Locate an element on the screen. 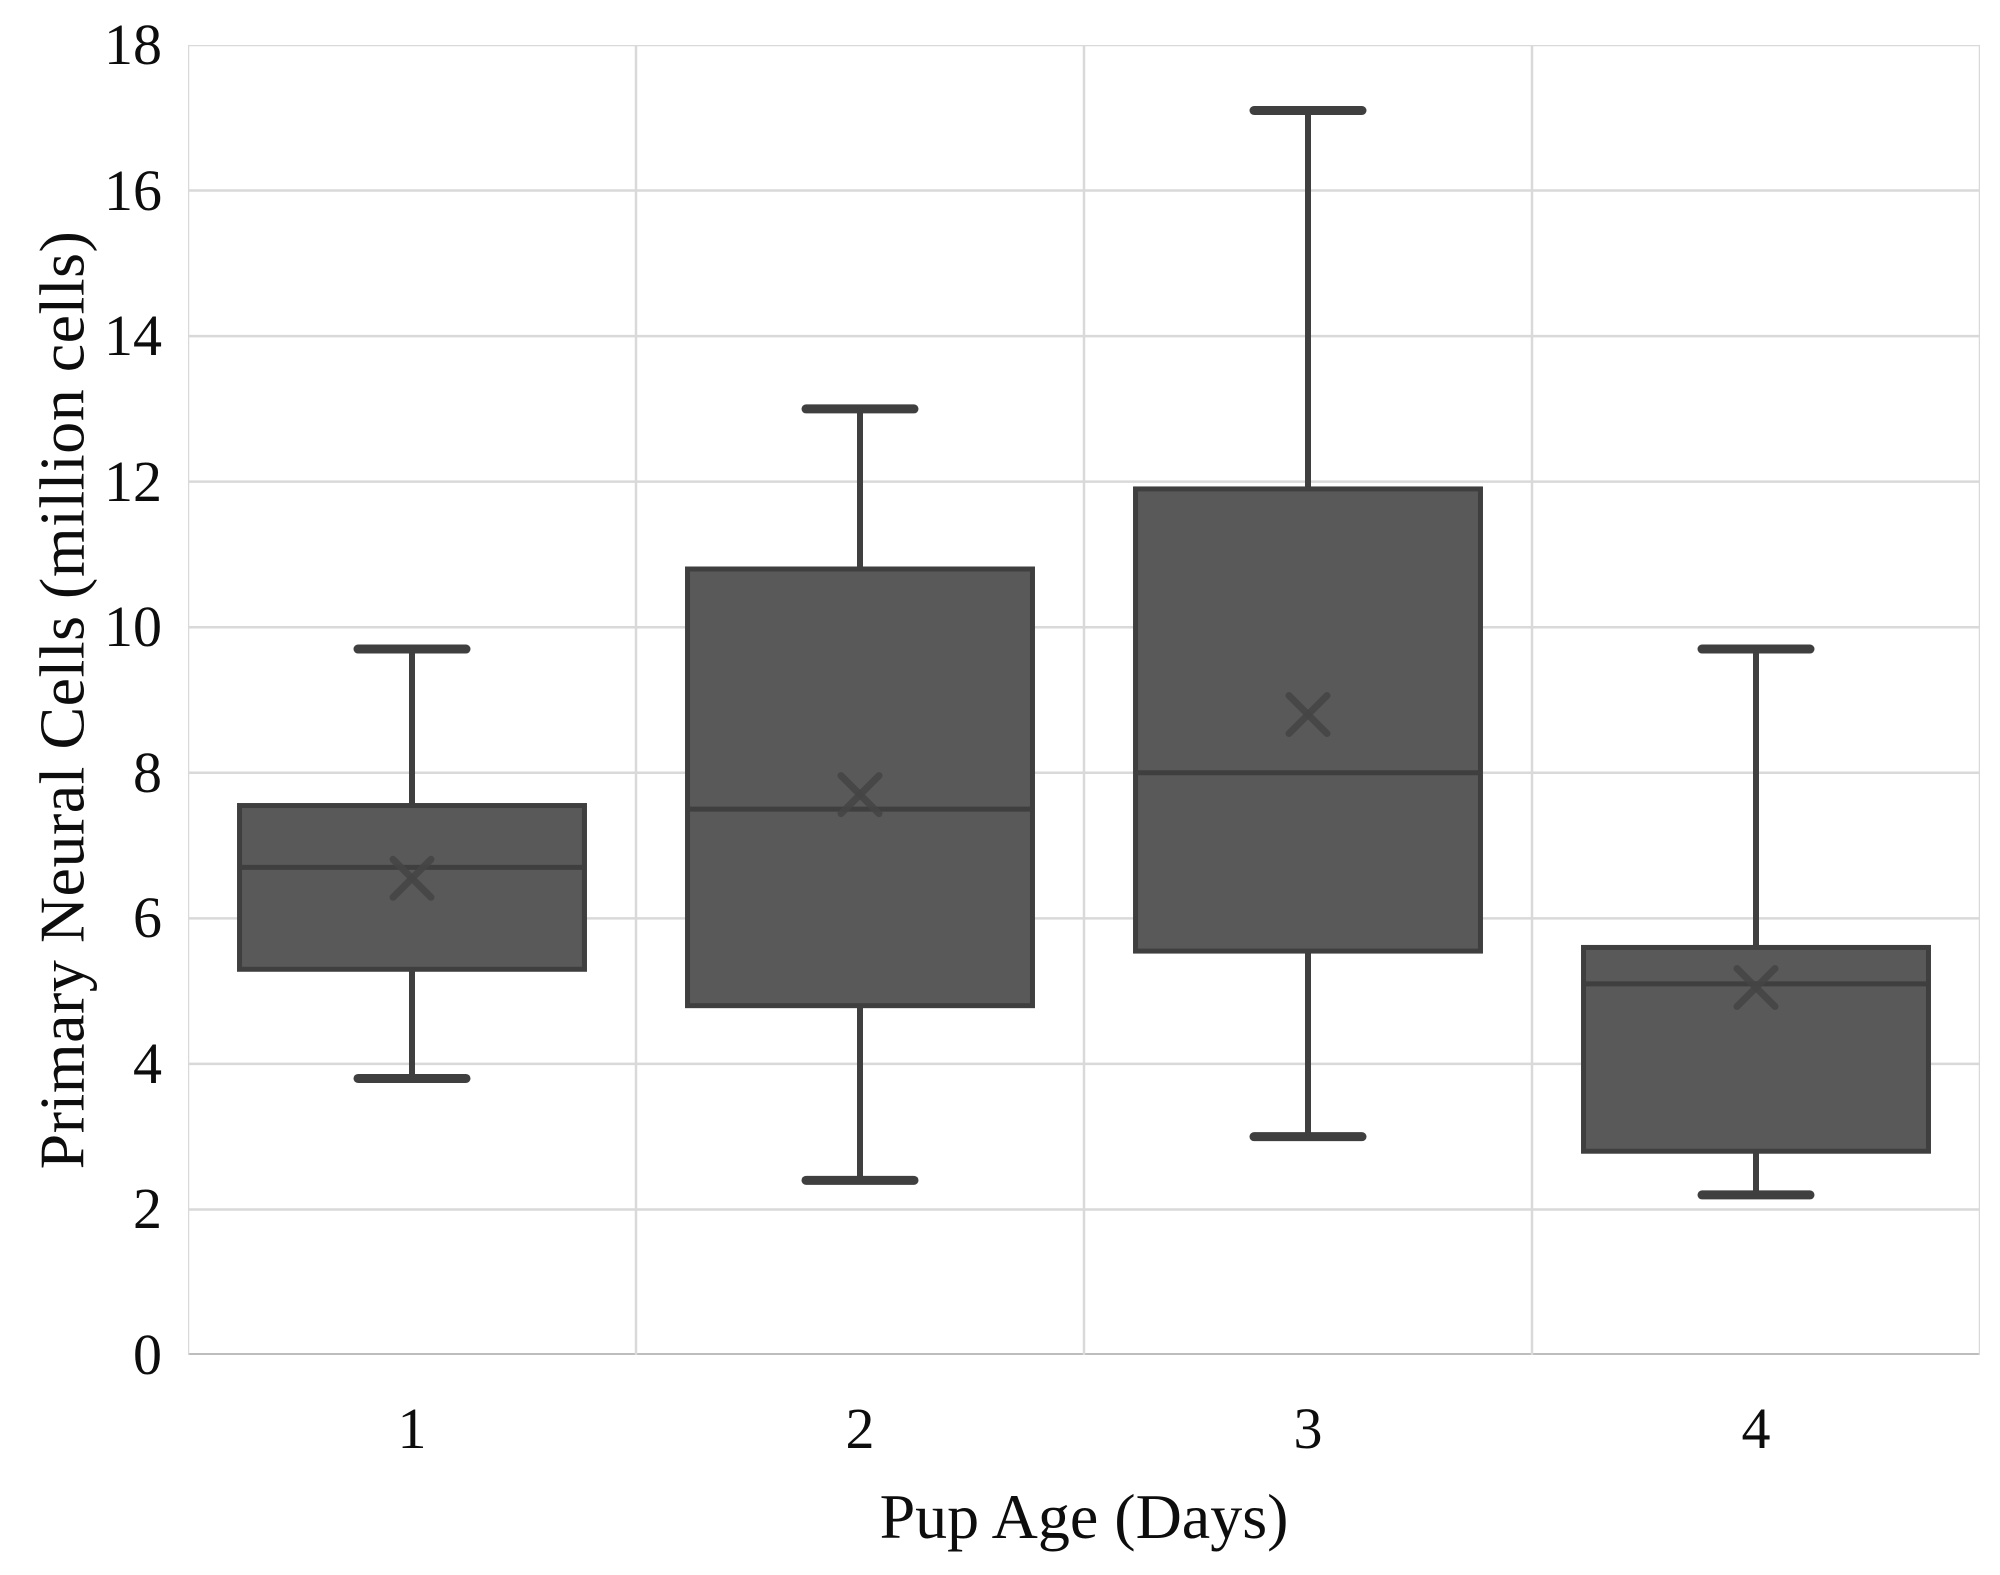 Image resolution: width=2000 pixels, height=1575 pixels. x-tick-label-2: 2 is located at coordinates (860, 1428).